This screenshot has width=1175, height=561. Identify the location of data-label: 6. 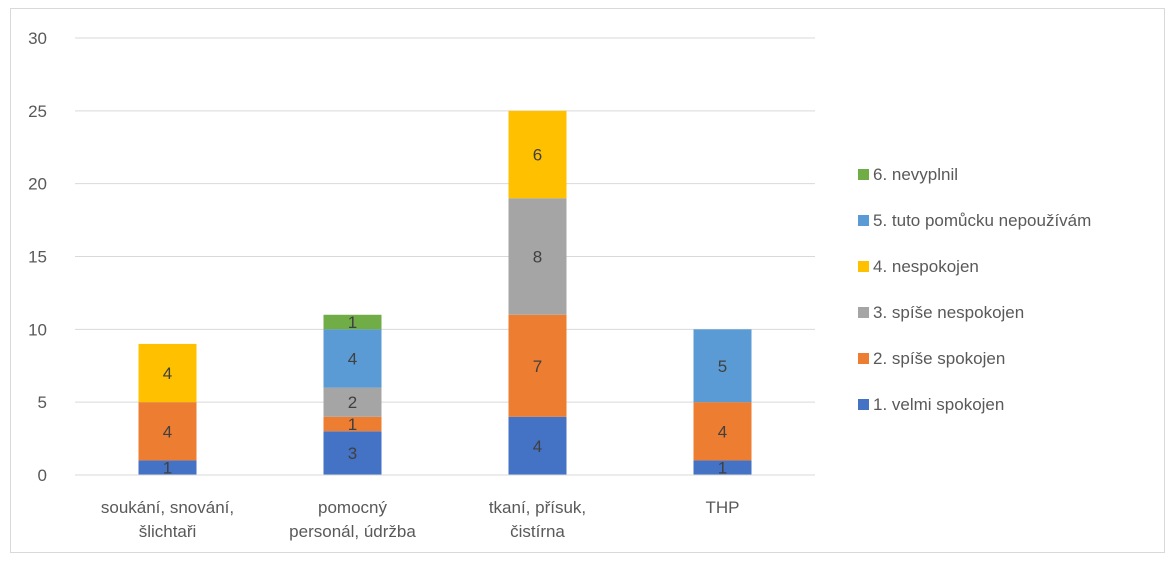
(537, 155).